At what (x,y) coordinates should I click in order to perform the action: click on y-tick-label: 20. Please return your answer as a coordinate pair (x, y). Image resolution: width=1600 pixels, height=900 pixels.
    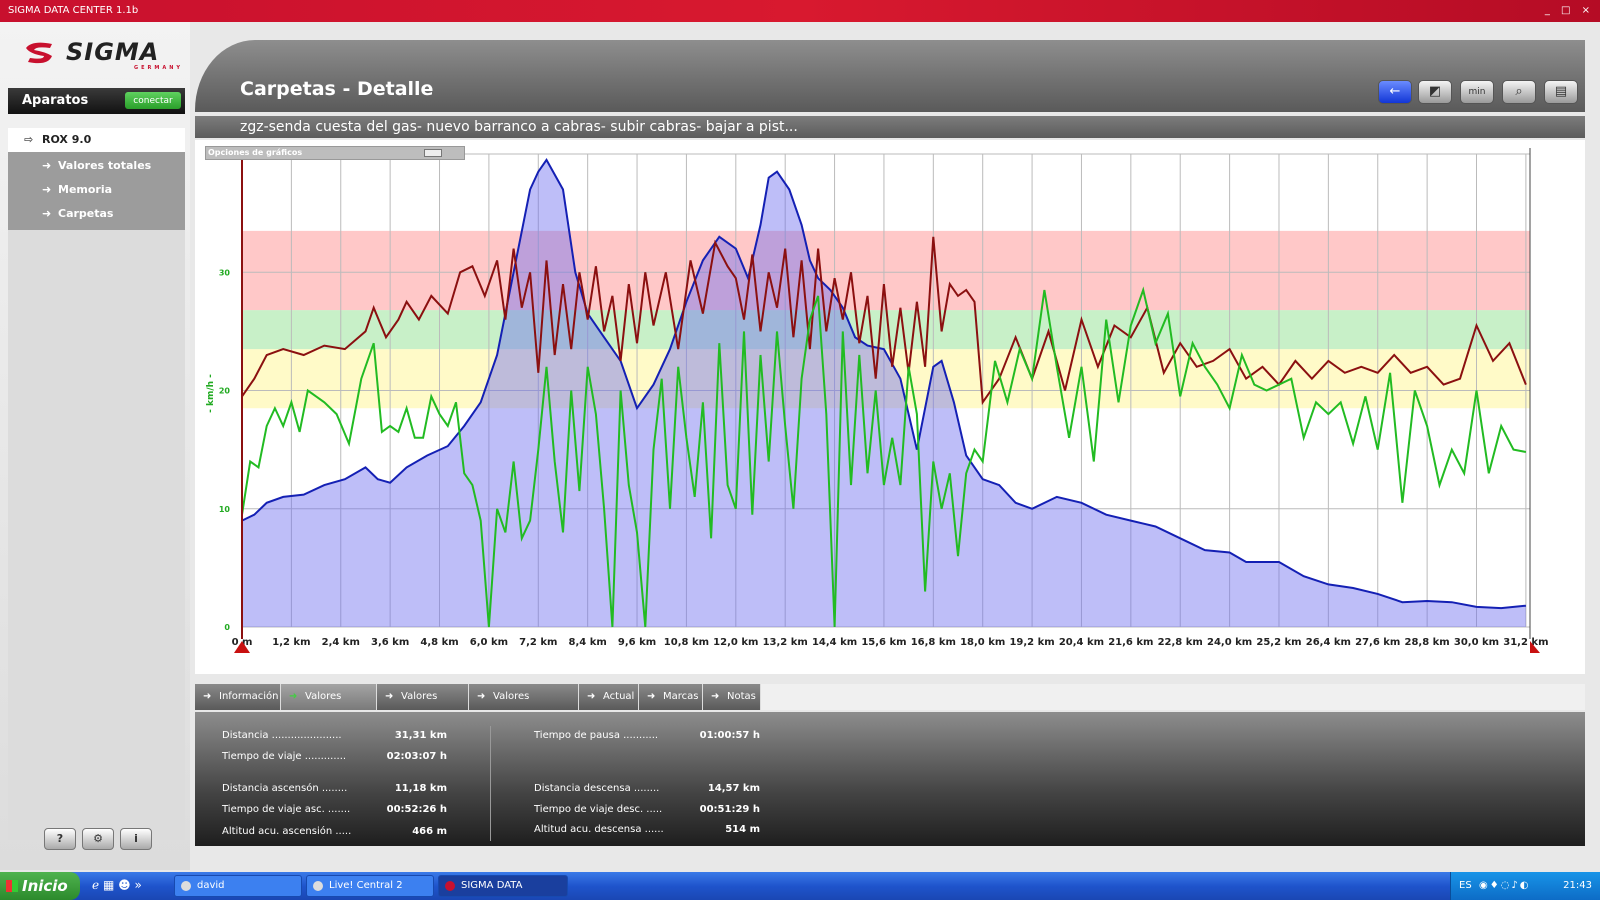
    Looking at the image, I should click on (225, 391).